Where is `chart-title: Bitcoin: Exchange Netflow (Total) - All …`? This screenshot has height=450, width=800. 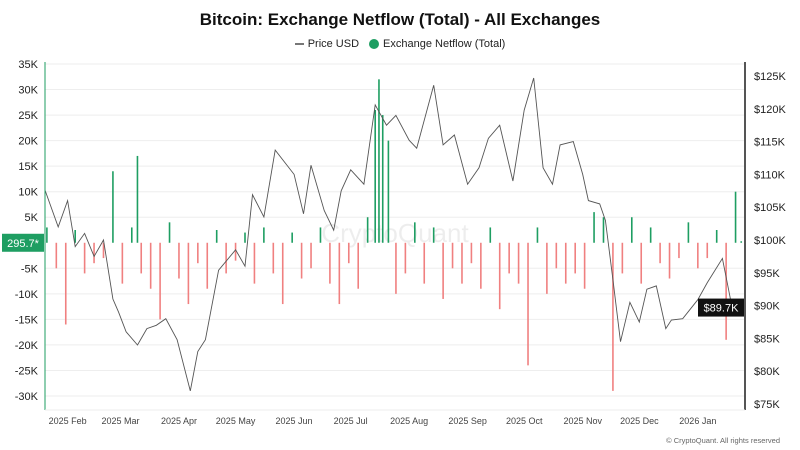 chart-title: Bitcoin: Exchange Netflow (Total) - All … is located at coordinates (400, 19).